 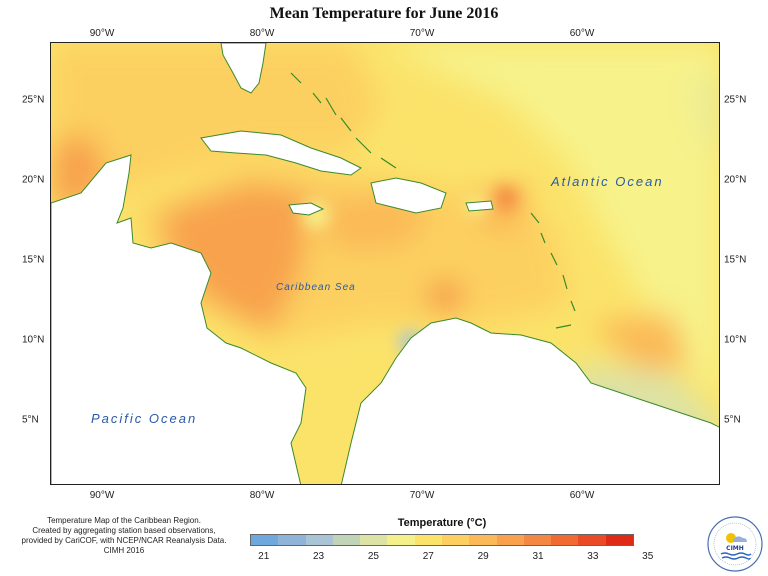 I want to click on lon-tick-bottom-80w: 80°W, so click(x=262, y=495).